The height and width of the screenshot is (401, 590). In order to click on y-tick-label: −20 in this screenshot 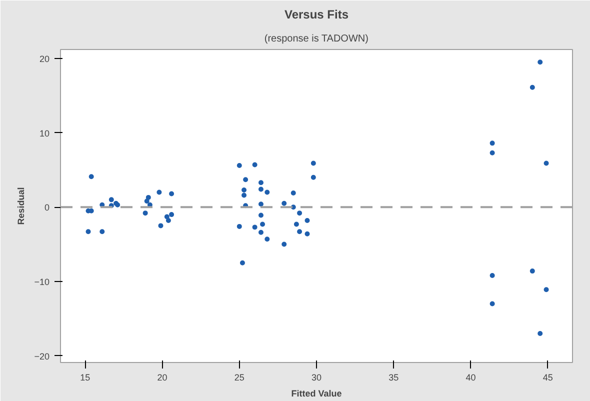, I will do `click(42, 356)`.